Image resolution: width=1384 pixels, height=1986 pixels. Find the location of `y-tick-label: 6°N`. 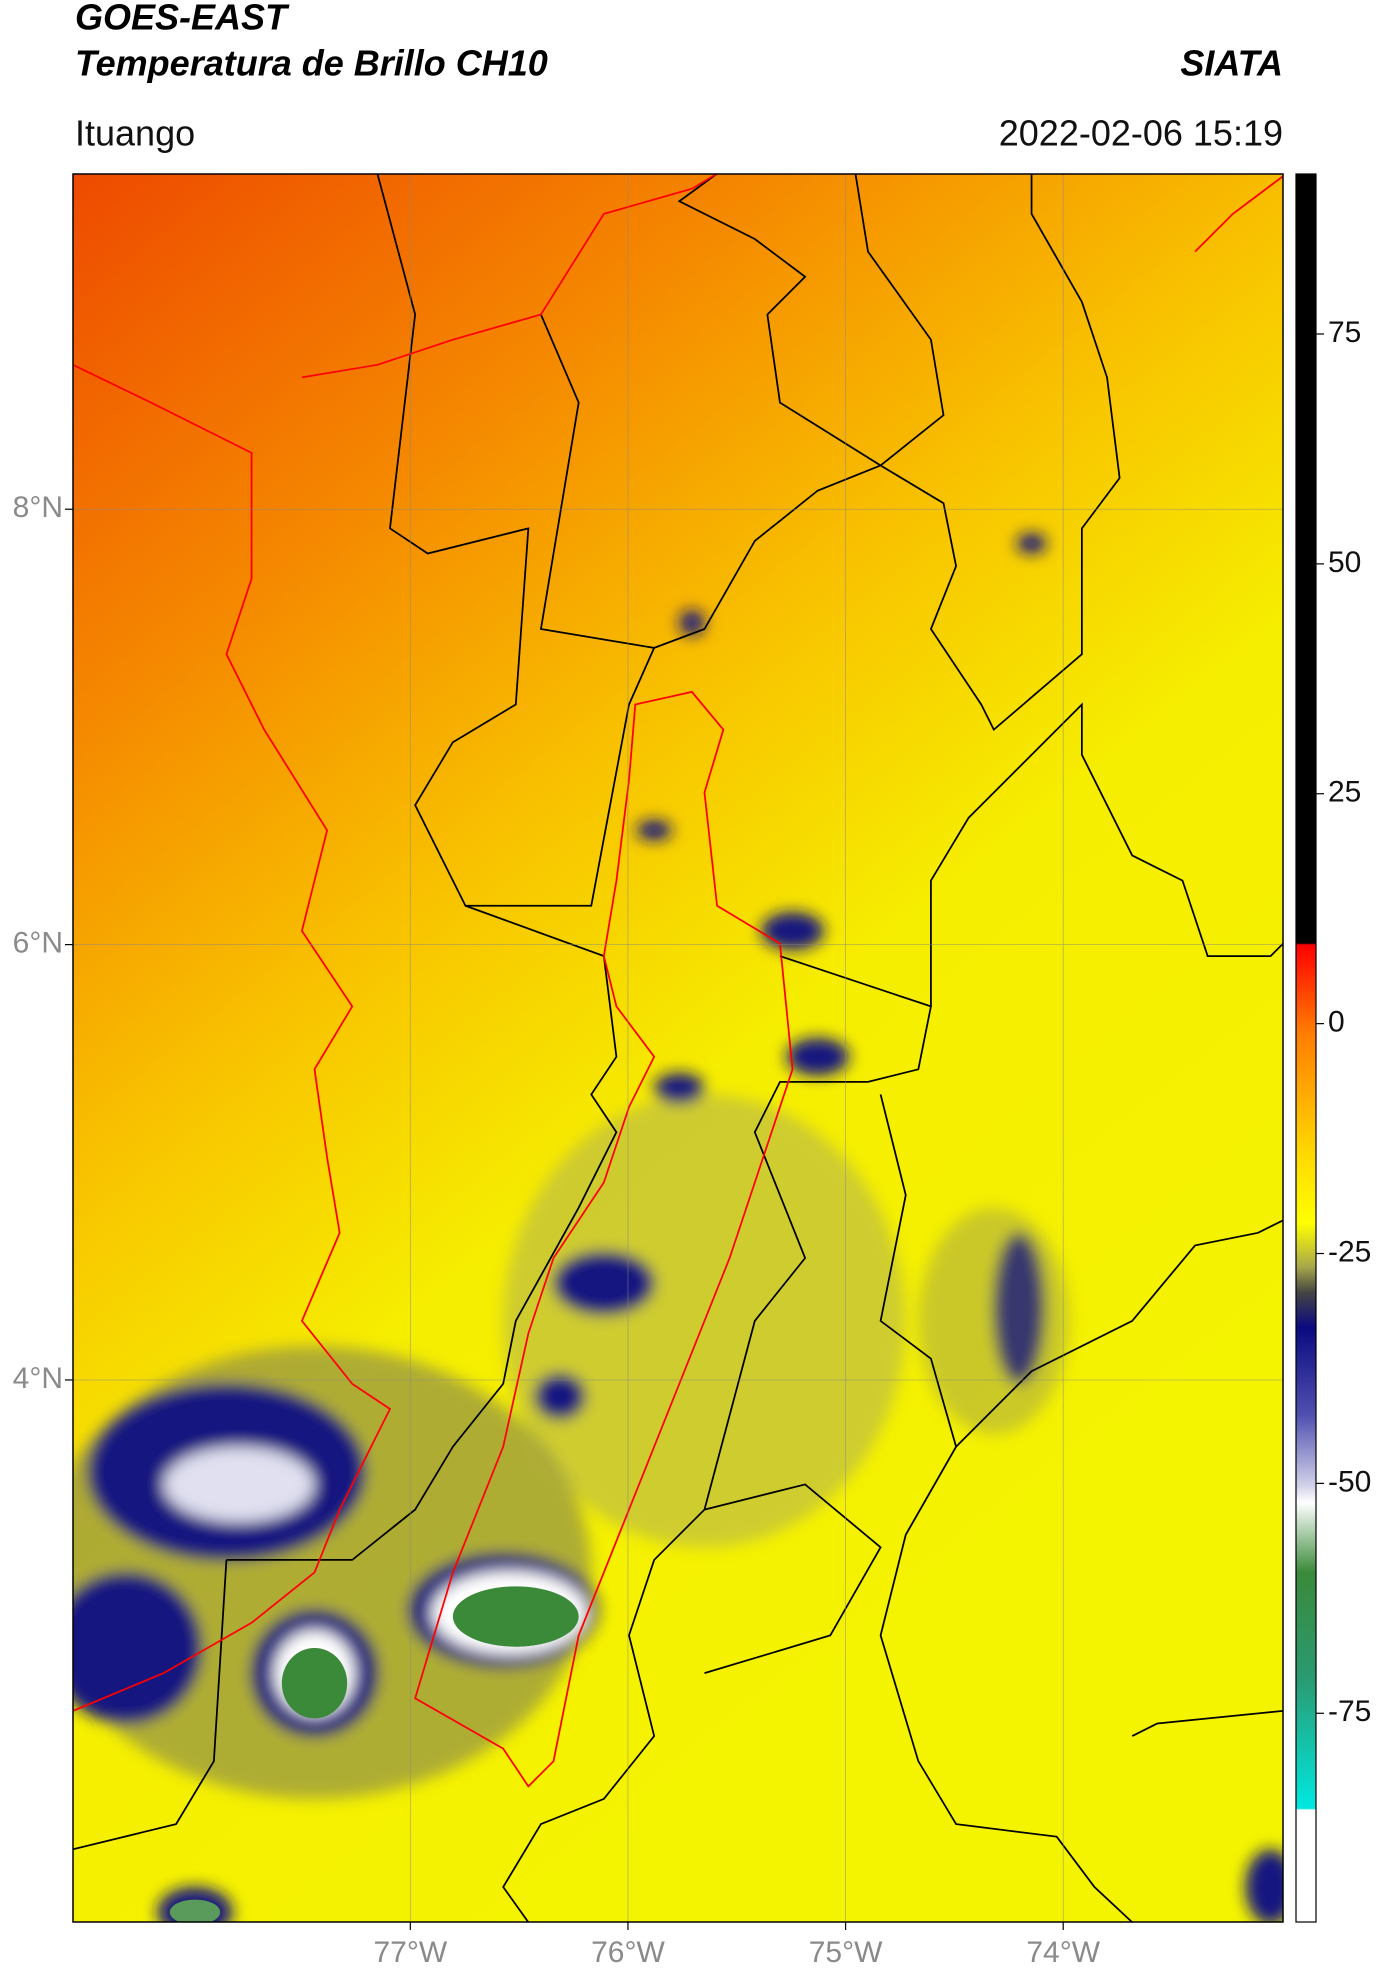

y-tick-label: 6°N is located at coordinates (38, 943).